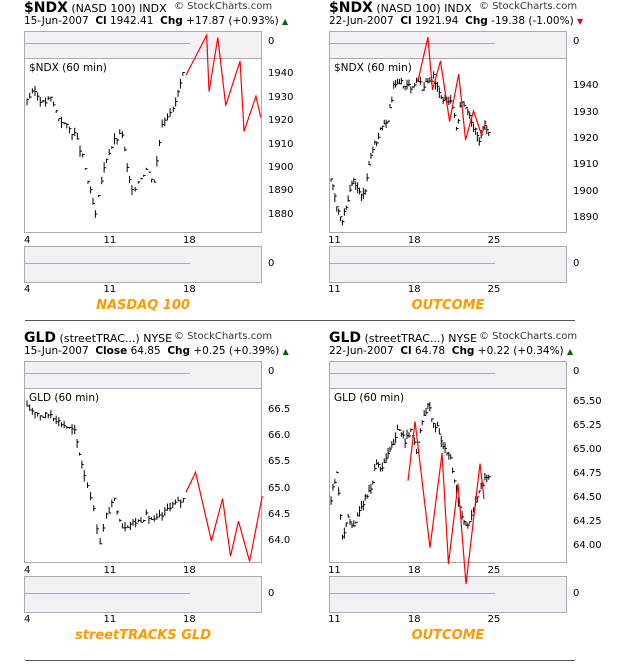 This screenshot has height=665, width=627. What do you see at coordinates (361, 351) in the screenshot?
I see `date: 22-Jun-2007` at bounding box center [361, 351].